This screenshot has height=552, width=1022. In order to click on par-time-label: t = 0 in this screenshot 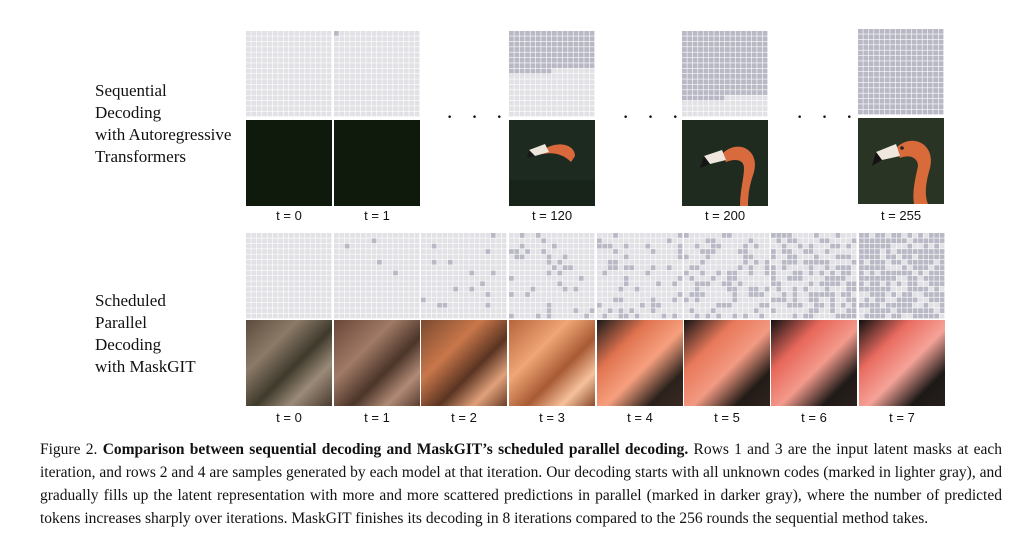, I will do `click(289, 417)`.